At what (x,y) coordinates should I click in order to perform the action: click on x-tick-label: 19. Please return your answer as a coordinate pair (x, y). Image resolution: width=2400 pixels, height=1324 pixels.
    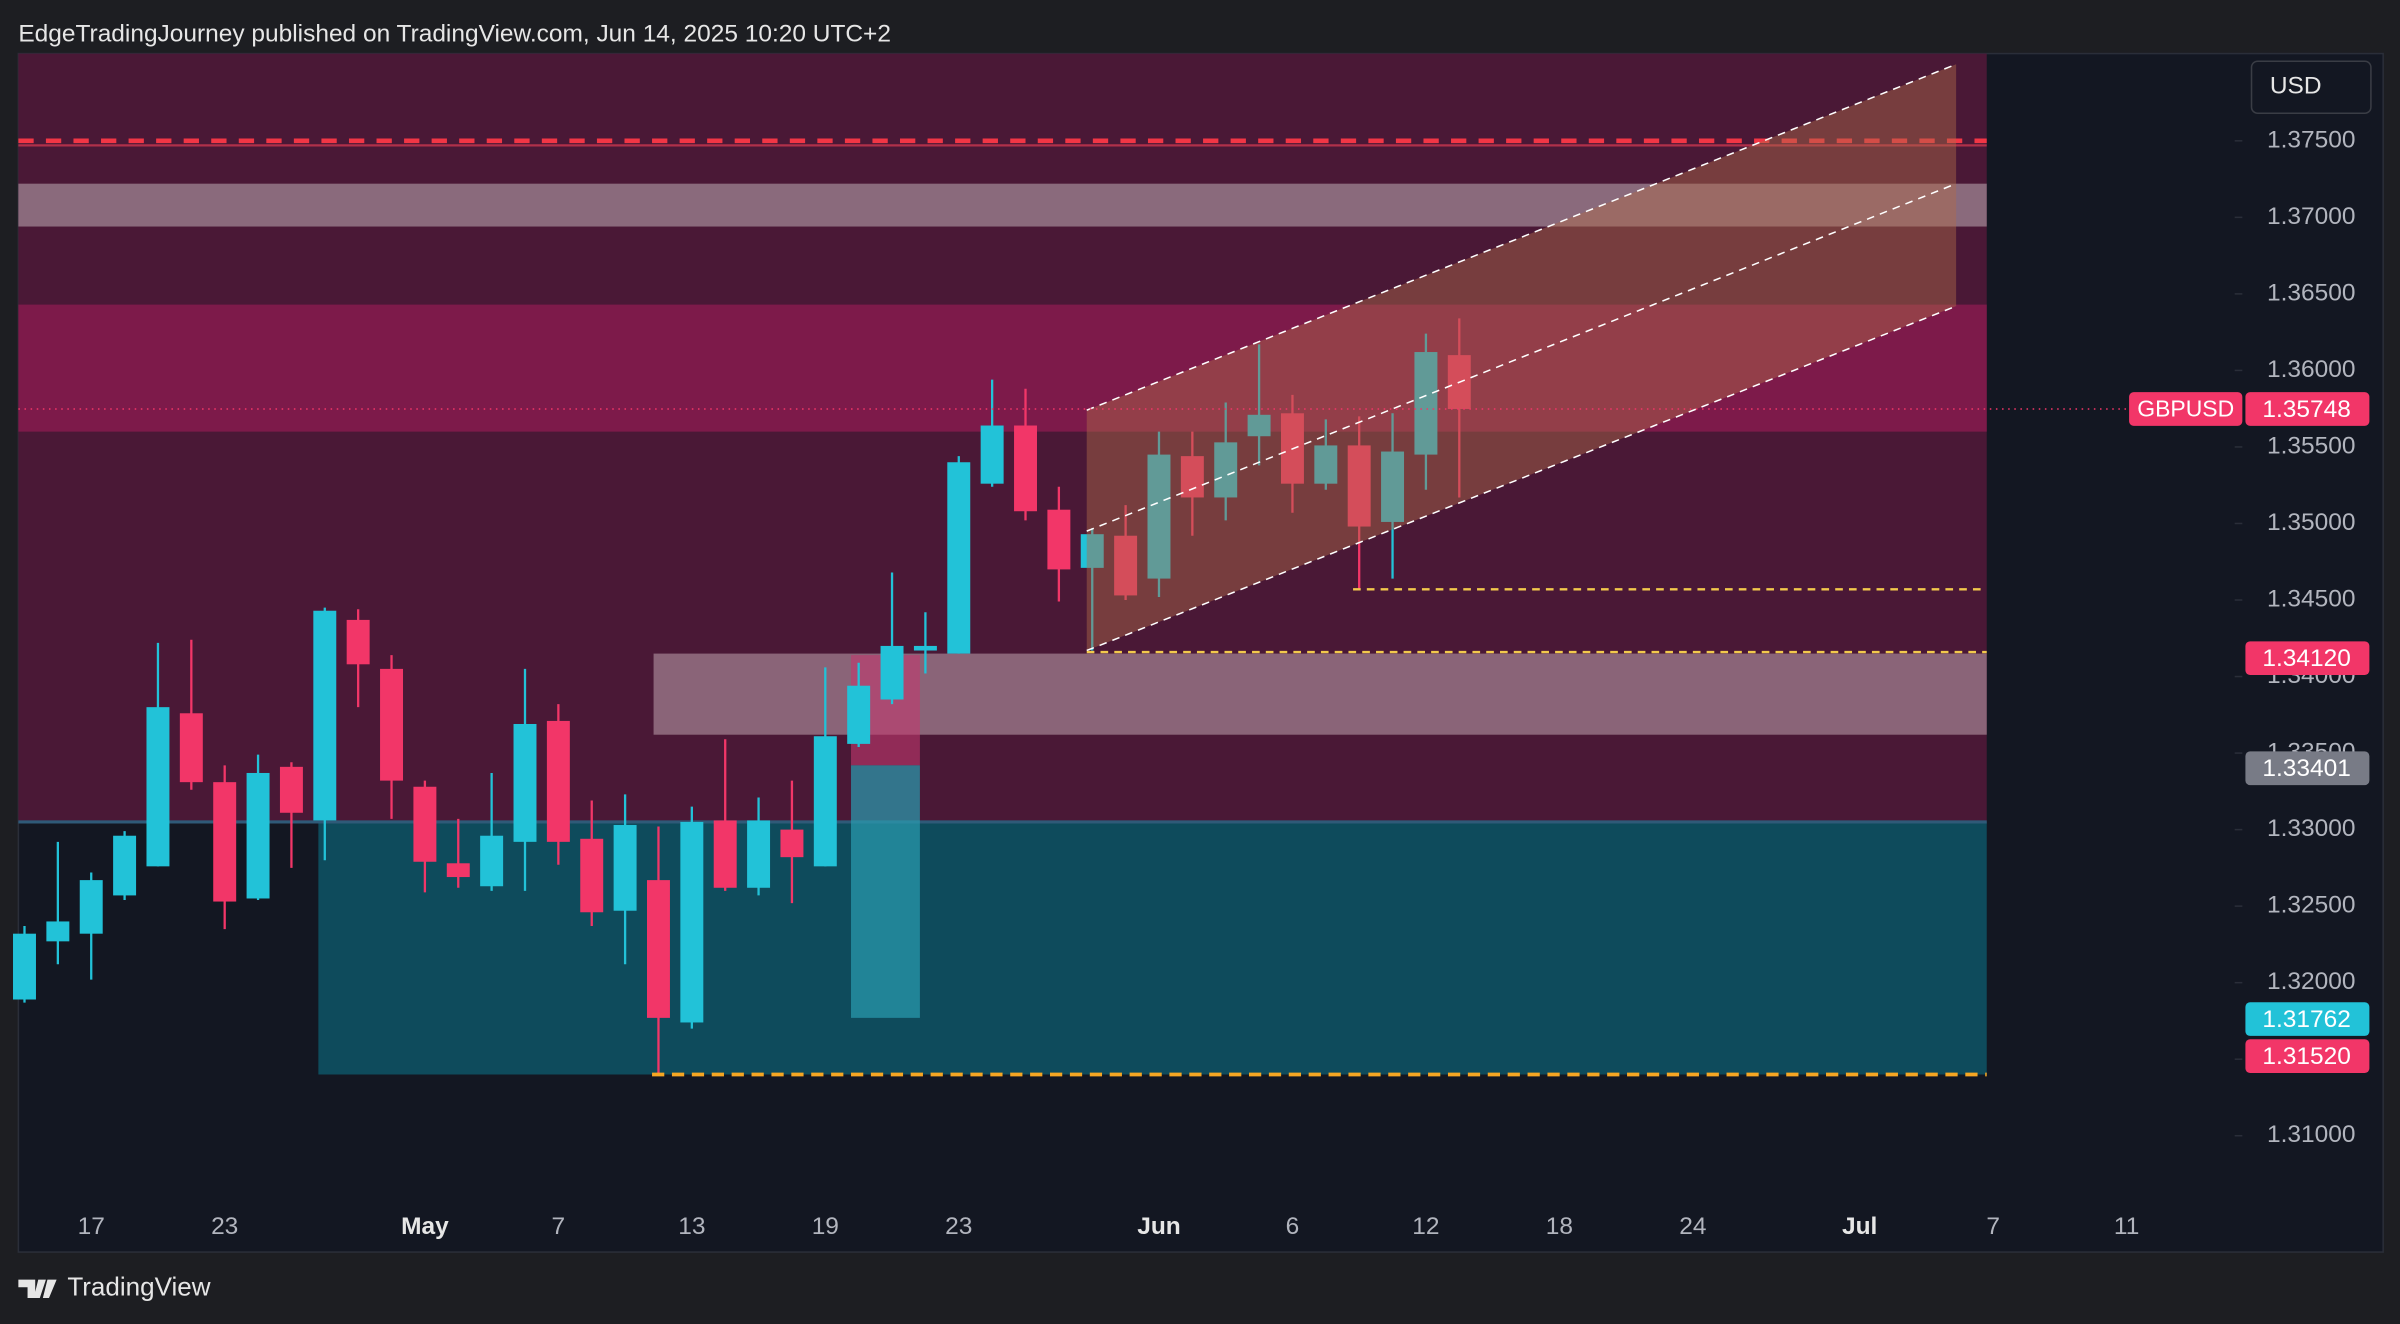
    Looking at the image, I should click on (825, 1226).